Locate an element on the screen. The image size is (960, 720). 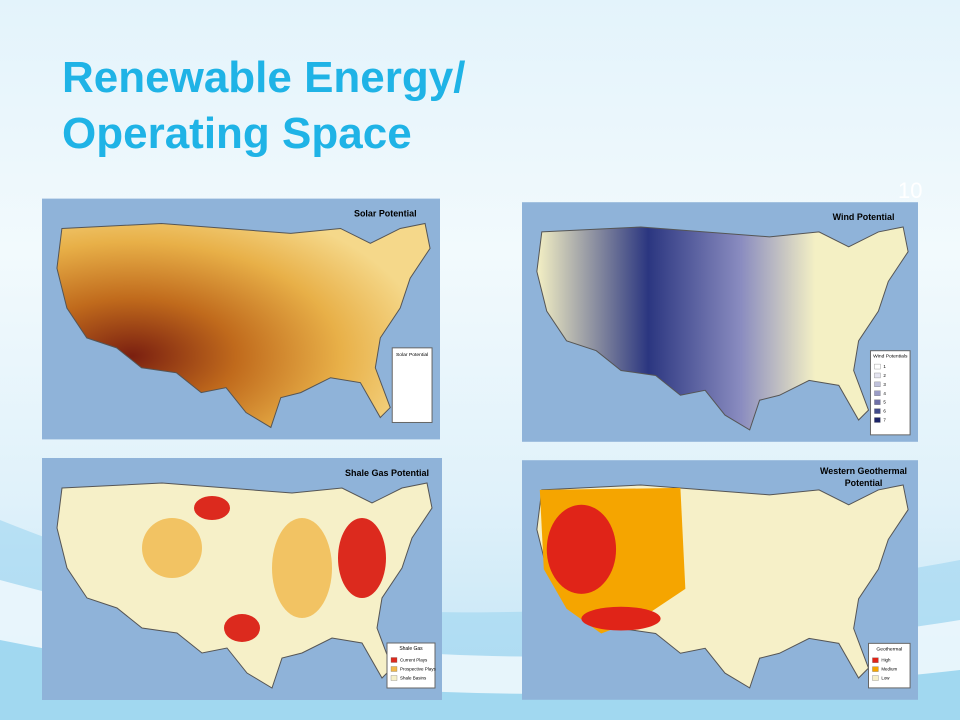
legend-label: 2 is located at coordinates (884, 375).